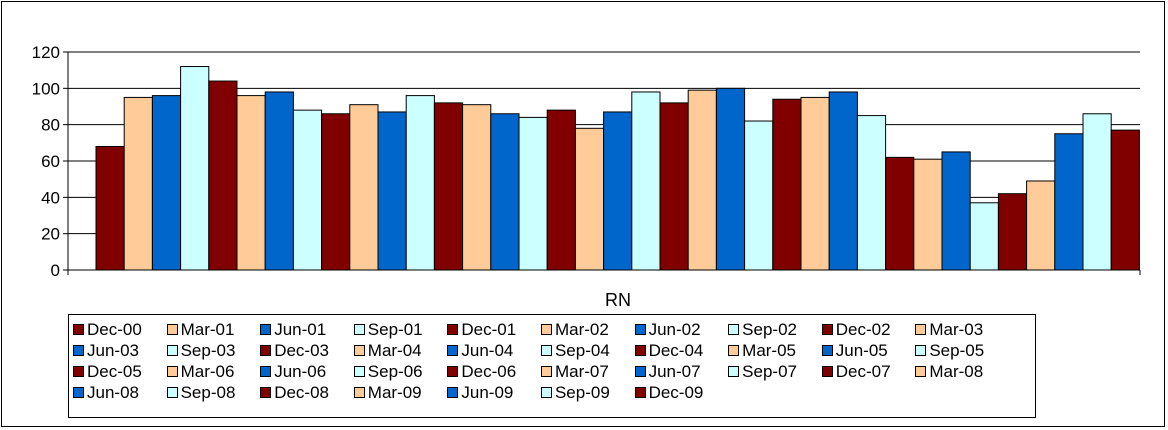 Image resolution: width=1168 pixels, height=430 pixels. What do you see at coordinates (956, 371) in the screenshot?
I see `legend-label: Mar-08` at bounding box center [956, 371].